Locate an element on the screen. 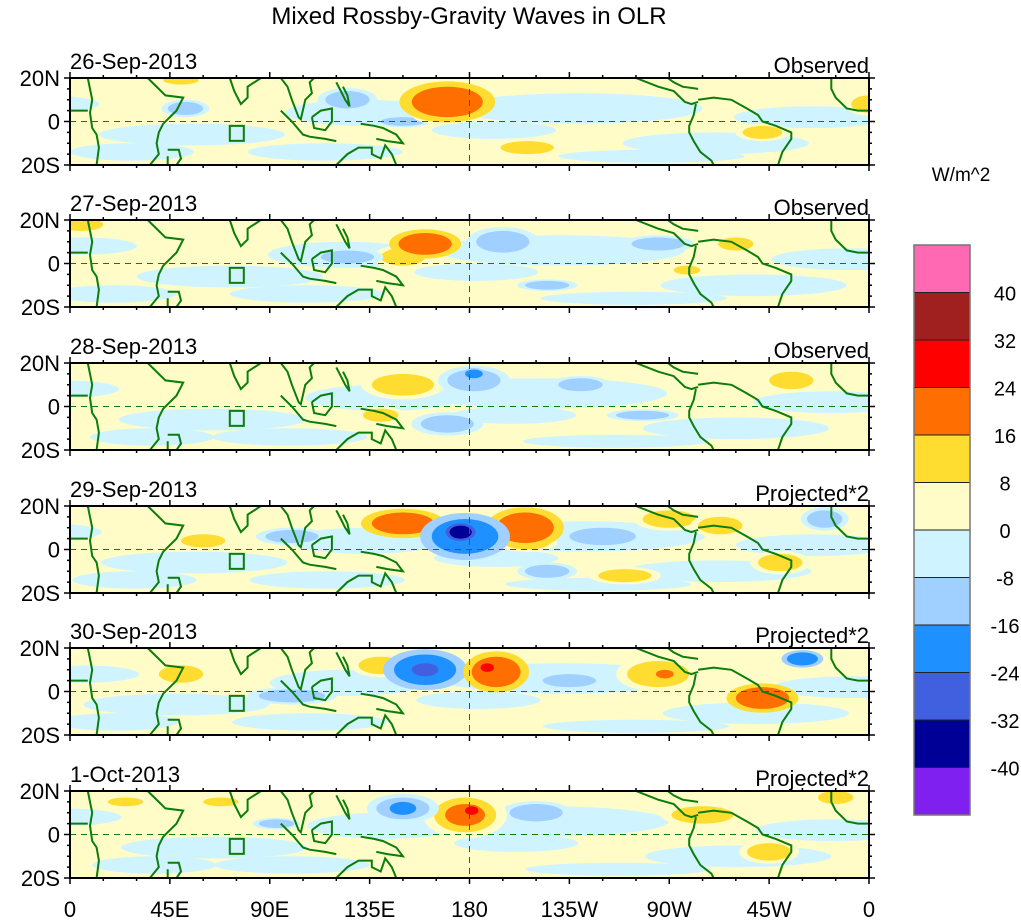  colorbar-level-label: -16 is located at coordinates (1005, 627).